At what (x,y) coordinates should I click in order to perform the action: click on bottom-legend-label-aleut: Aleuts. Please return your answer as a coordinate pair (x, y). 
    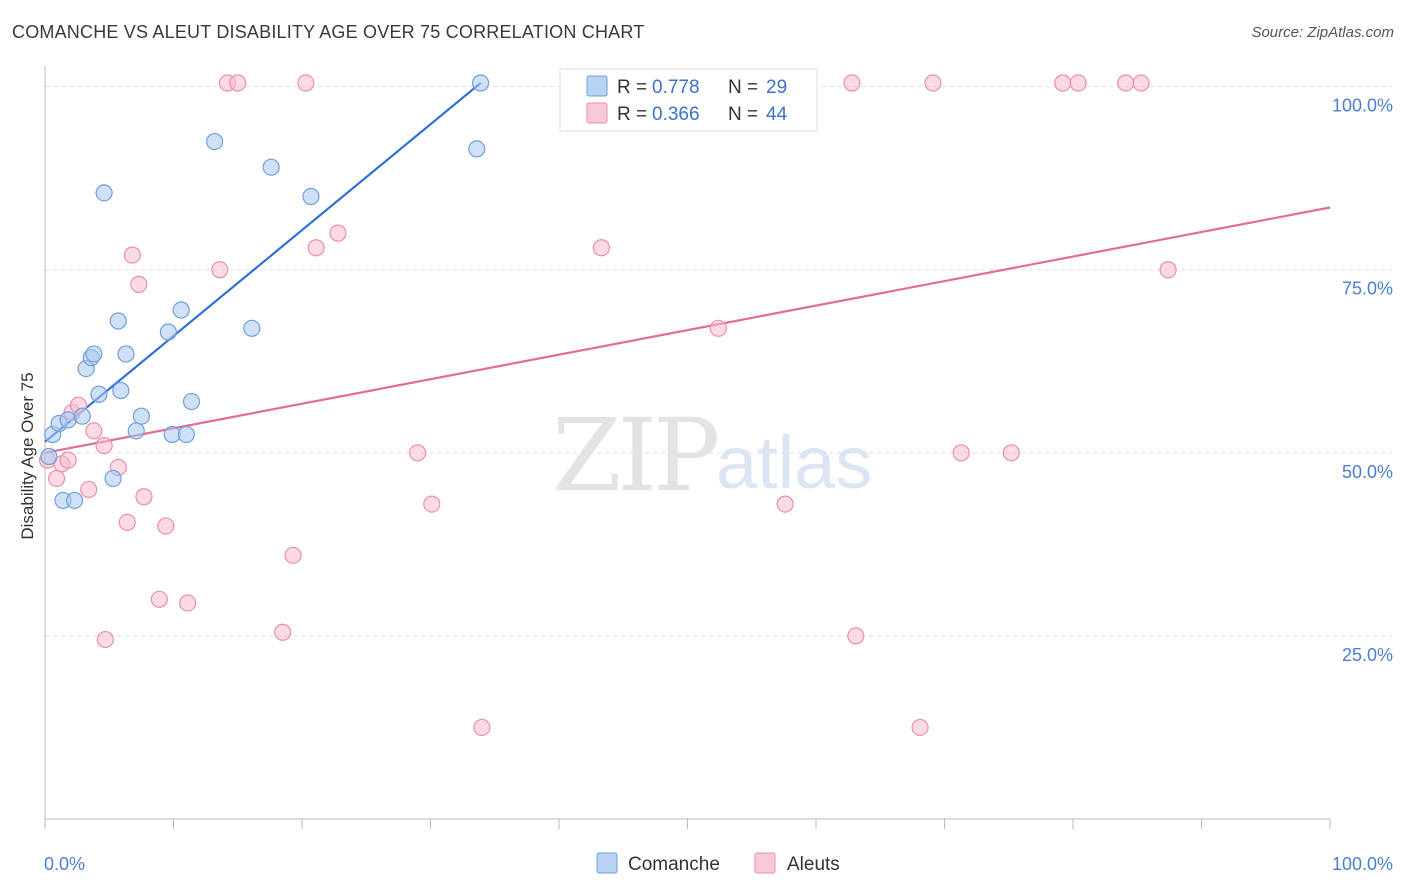
    Looking at the image, I should click on (813, 864).